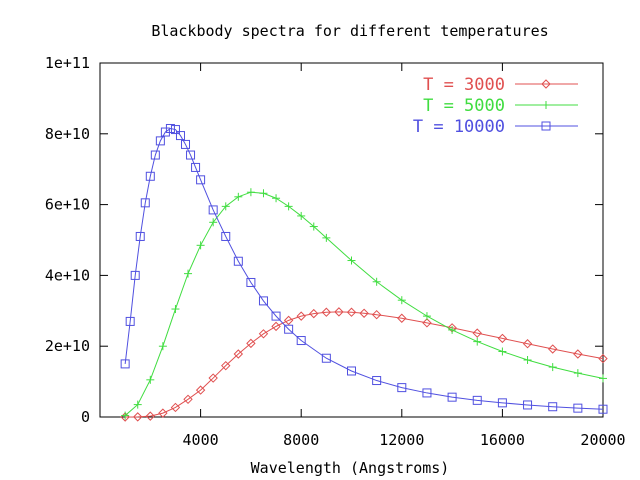  I want to click on x-axis-label: Wavelength (Angstroms), so click(350, 468).